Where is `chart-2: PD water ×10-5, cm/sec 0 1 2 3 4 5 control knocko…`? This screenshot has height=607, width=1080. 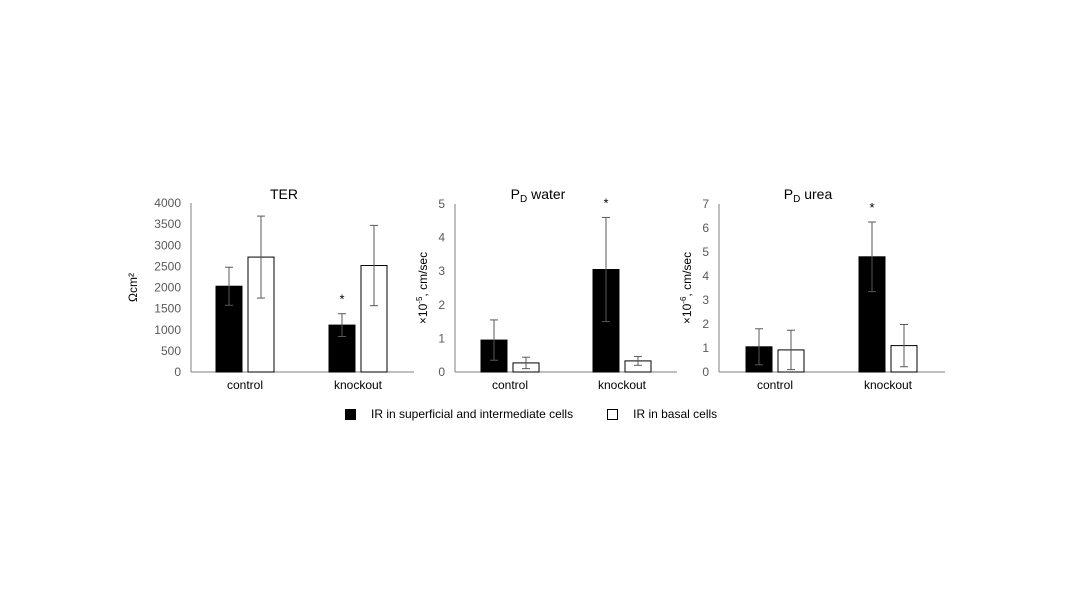
chart-2: PD water ×10-5, cm/sec 0 1 2 3 4 5 control knocko… is located at coordinates (546, 289).